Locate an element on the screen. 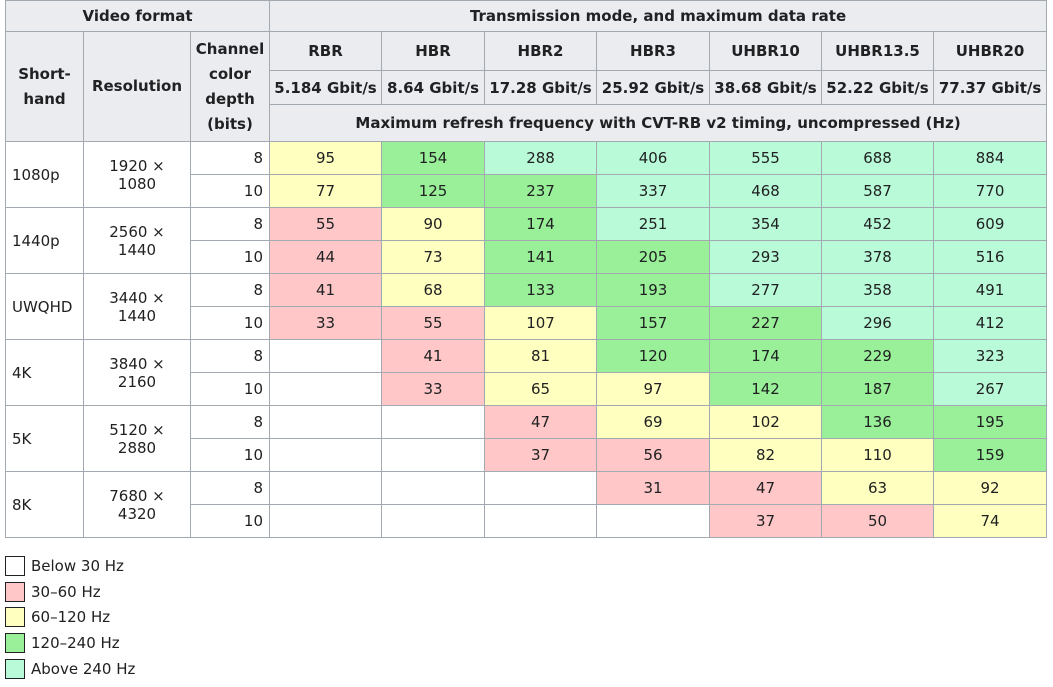  data-row: UWQHD 3440 × 1440 8 41 68 133 193 277 358 491 is located at coordinates (526, 306).